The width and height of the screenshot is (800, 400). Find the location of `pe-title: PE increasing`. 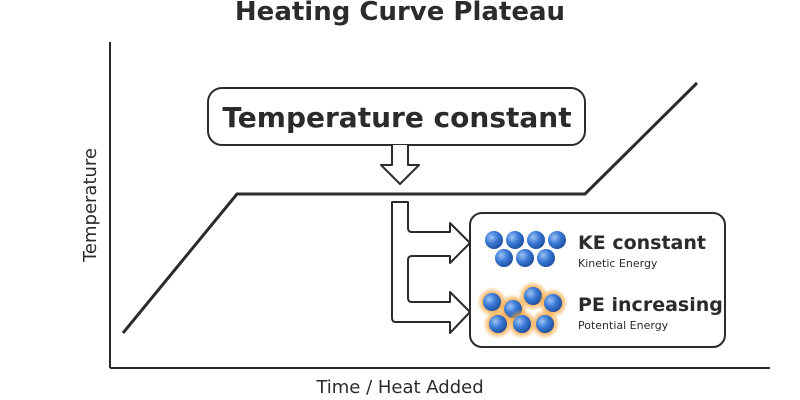

pe-title: PE increasing is located at coordinates (650, 305).